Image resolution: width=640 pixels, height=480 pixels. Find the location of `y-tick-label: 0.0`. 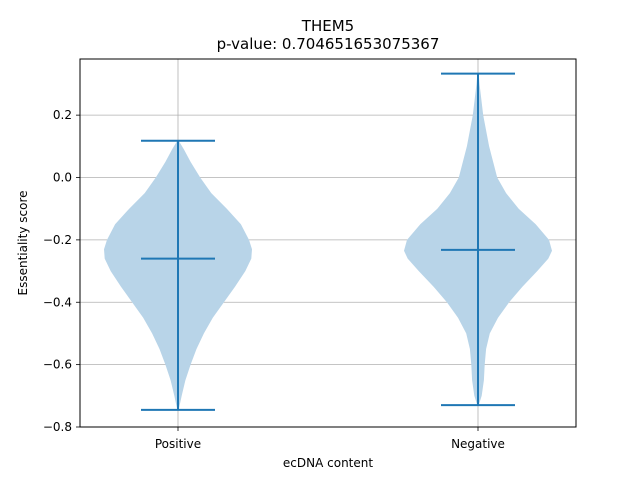

y-tick-label: 0.0 is located at coordinates (62, 178).